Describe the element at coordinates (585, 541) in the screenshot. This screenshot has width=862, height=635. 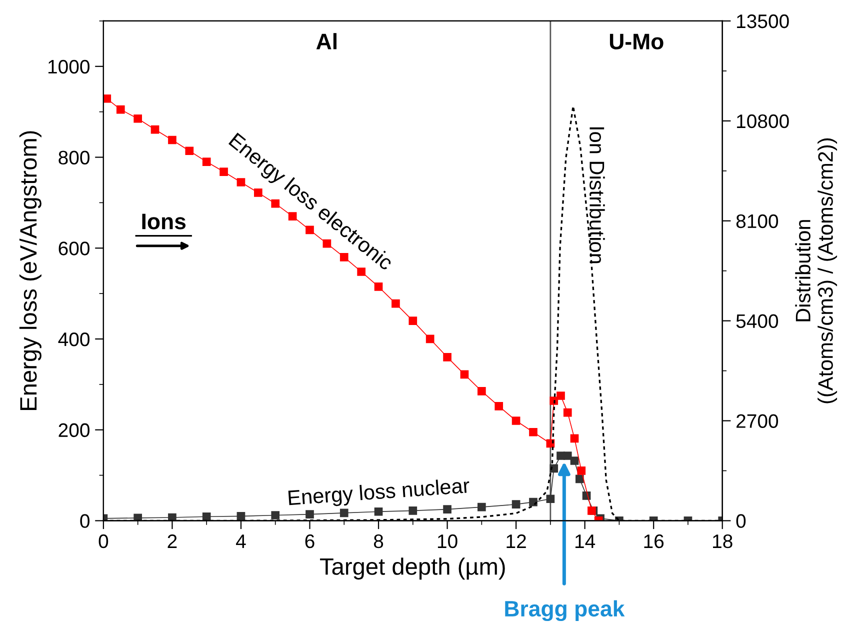
I see `x-tick-label: 14` at that location.